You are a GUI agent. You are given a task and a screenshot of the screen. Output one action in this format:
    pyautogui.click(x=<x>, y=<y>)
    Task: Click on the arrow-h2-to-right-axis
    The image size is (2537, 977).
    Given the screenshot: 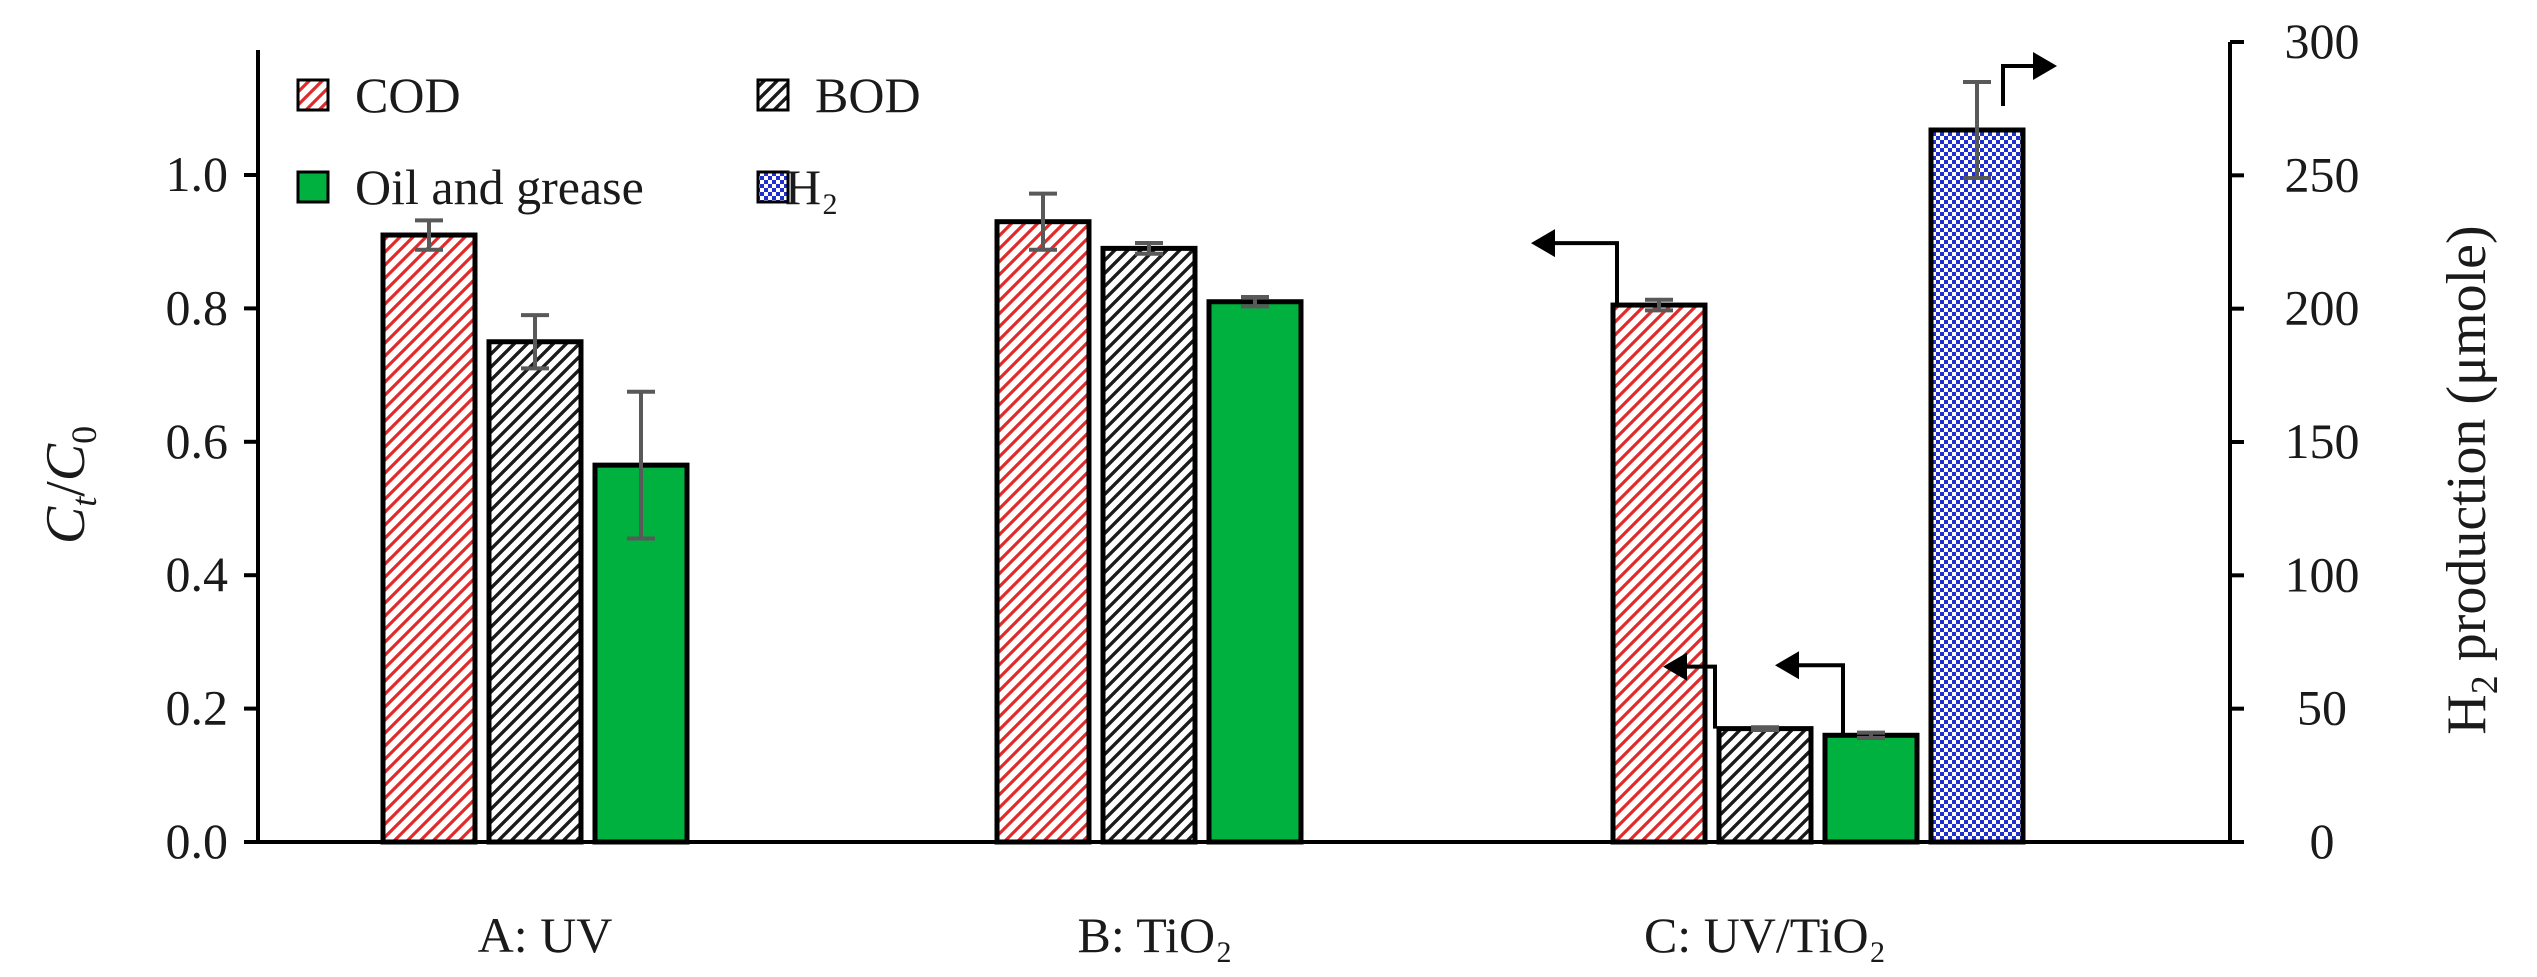 What is the action you would take?
    pyautogui.click(x=2029, y=79)
    